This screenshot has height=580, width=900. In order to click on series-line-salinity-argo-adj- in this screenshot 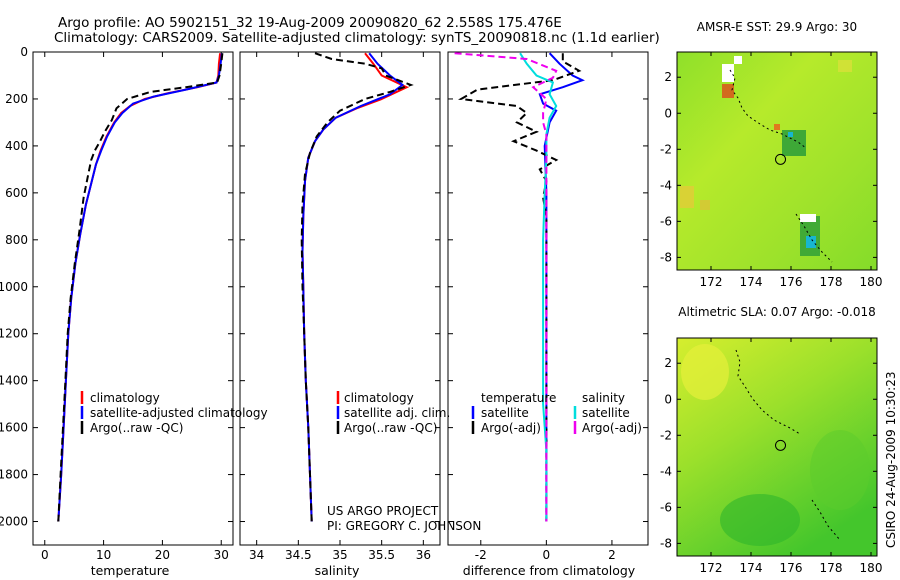, I will do `click(506, 287)`.